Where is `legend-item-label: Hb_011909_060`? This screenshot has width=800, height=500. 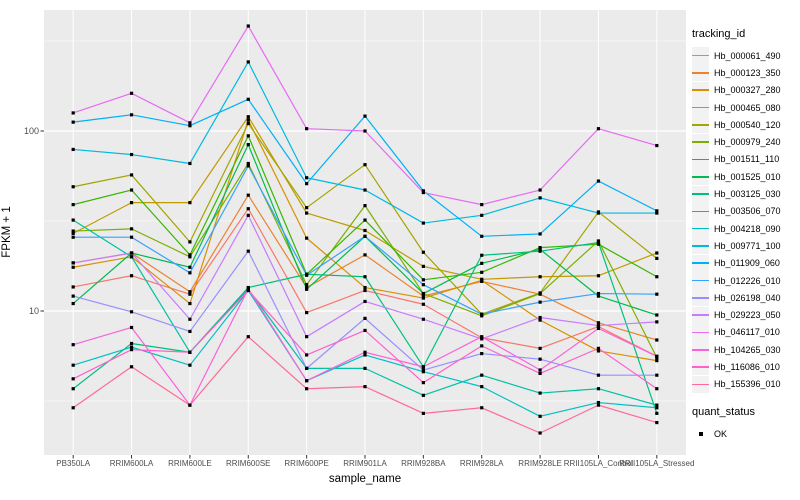 legend-item-label: Hb_011909_060 is located at coordinates (747, 263).